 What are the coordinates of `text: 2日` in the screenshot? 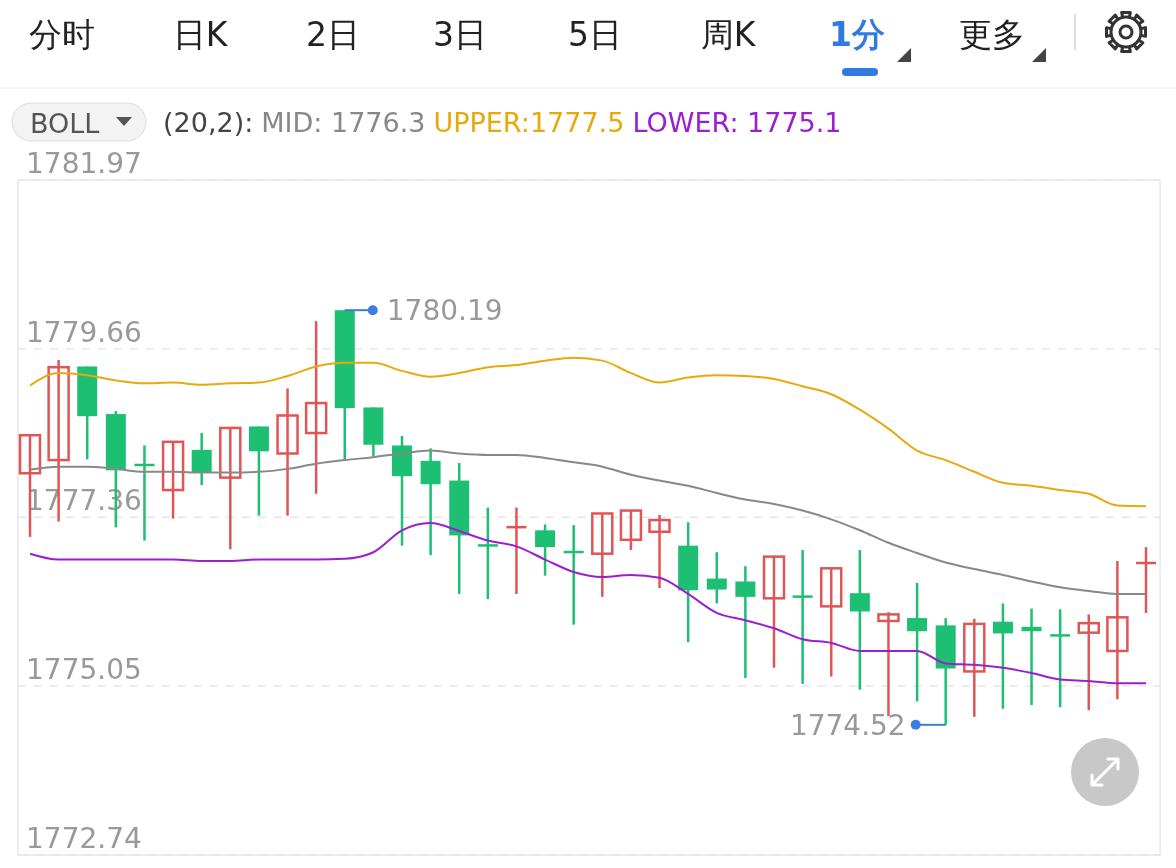 It's located at (333, 34).